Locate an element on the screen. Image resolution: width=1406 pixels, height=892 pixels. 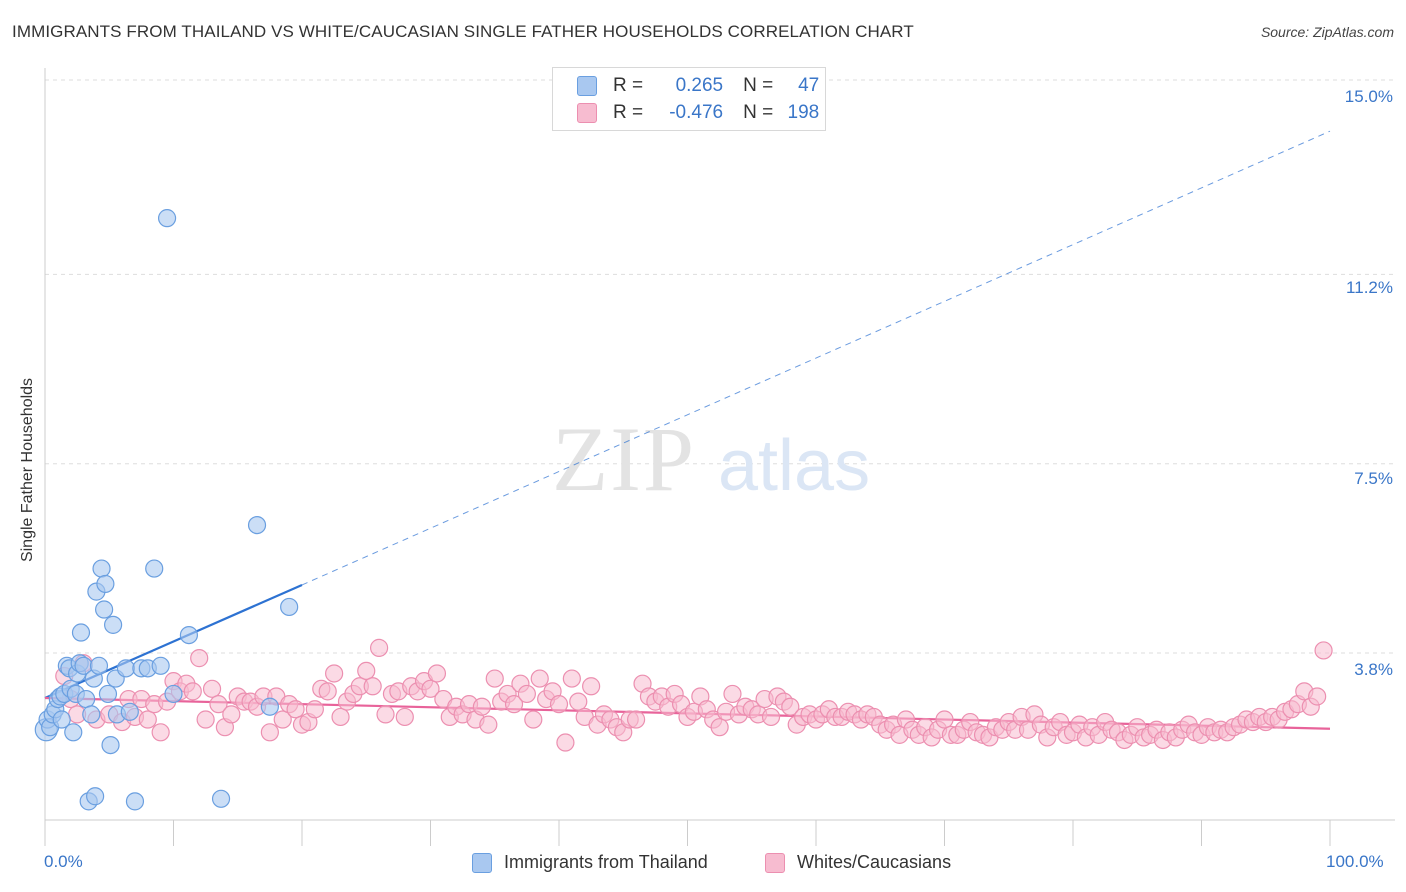
chart-source: Source: ZipAtlas.com is located at coordinates (1327, 32).